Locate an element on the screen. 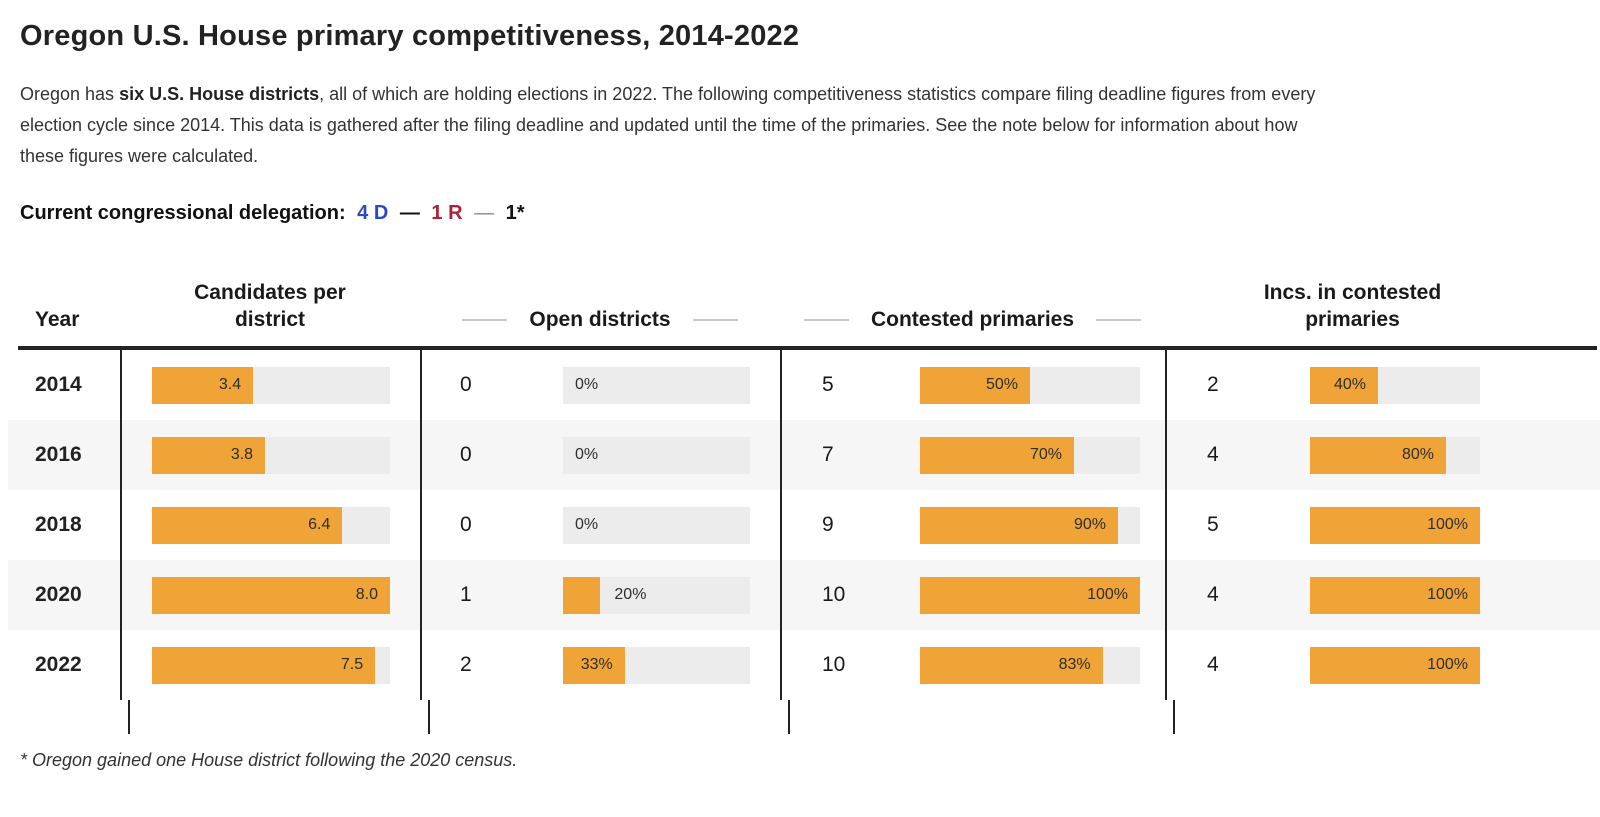 This screenshot has width=1600, height=817. incumbents-contested-bar-label: 80% is located at coordinates (1417, 454).